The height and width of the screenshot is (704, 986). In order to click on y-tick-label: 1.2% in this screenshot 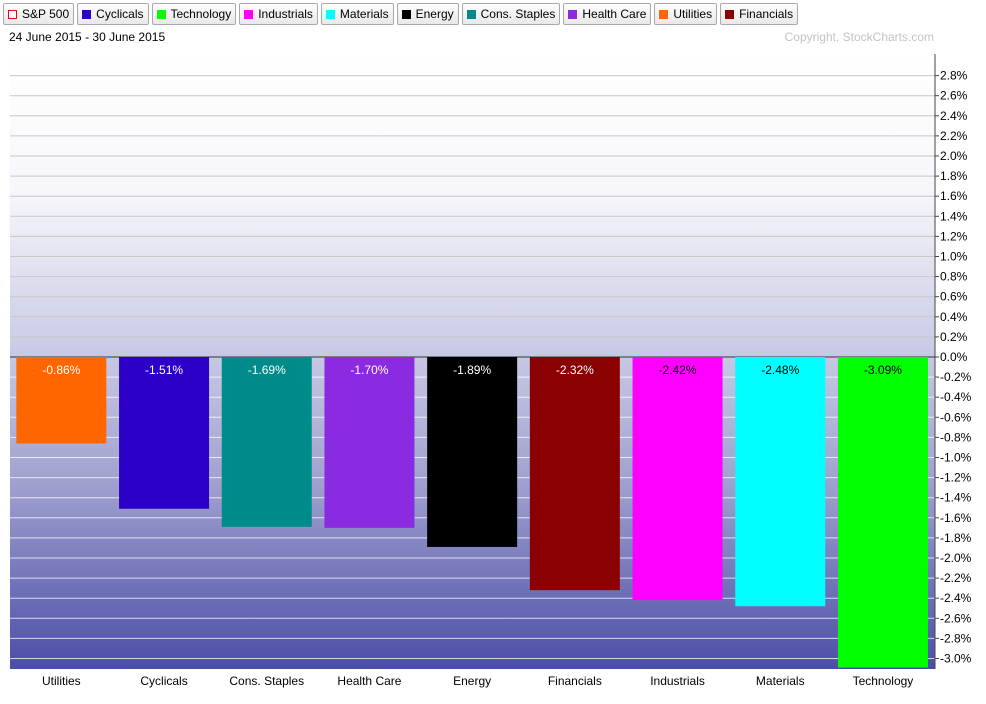, I will do `click(954, 236)`.